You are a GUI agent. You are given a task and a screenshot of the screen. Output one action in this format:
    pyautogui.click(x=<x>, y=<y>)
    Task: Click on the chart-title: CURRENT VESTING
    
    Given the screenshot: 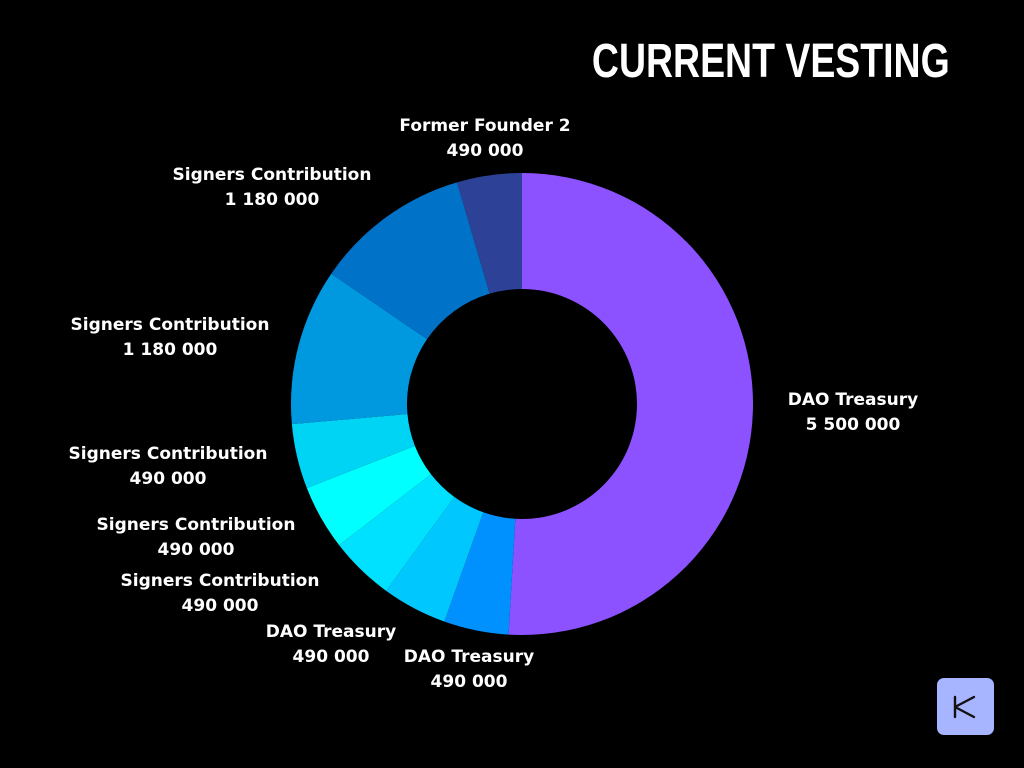 What is the action you would take?
    pyautogui.click(x=771, y=61)
    